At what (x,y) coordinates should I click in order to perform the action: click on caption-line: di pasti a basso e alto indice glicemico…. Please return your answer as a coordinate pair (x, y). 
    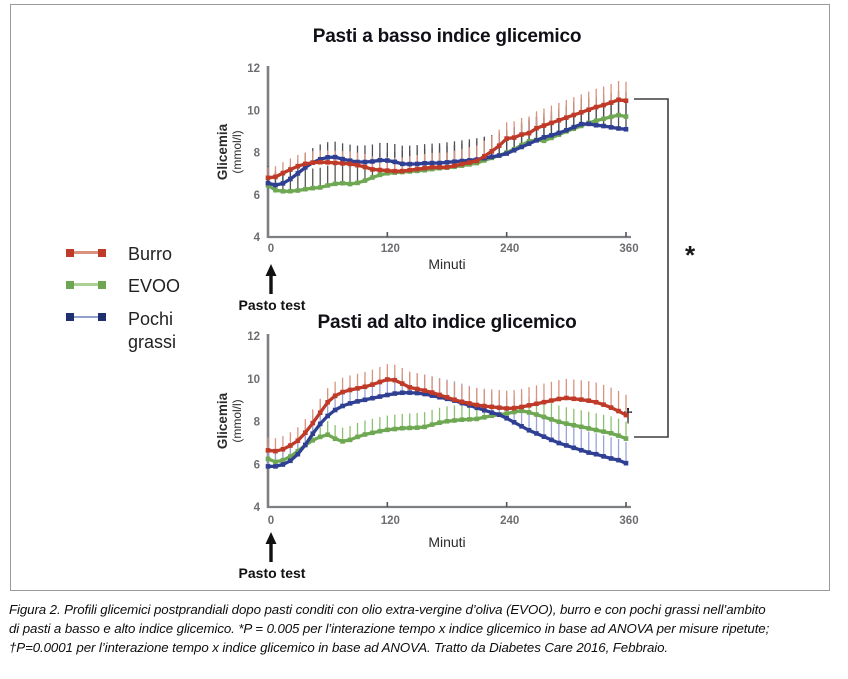
    Looking at the image, I should click on (389, 629).